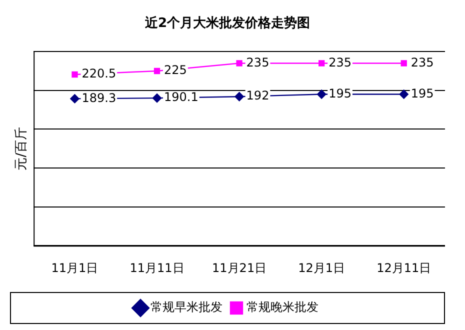 Image resolution: width=465 pixels, height=330 pixels. I want to click on x-tick-label: 11月21日, so click(239, 267).